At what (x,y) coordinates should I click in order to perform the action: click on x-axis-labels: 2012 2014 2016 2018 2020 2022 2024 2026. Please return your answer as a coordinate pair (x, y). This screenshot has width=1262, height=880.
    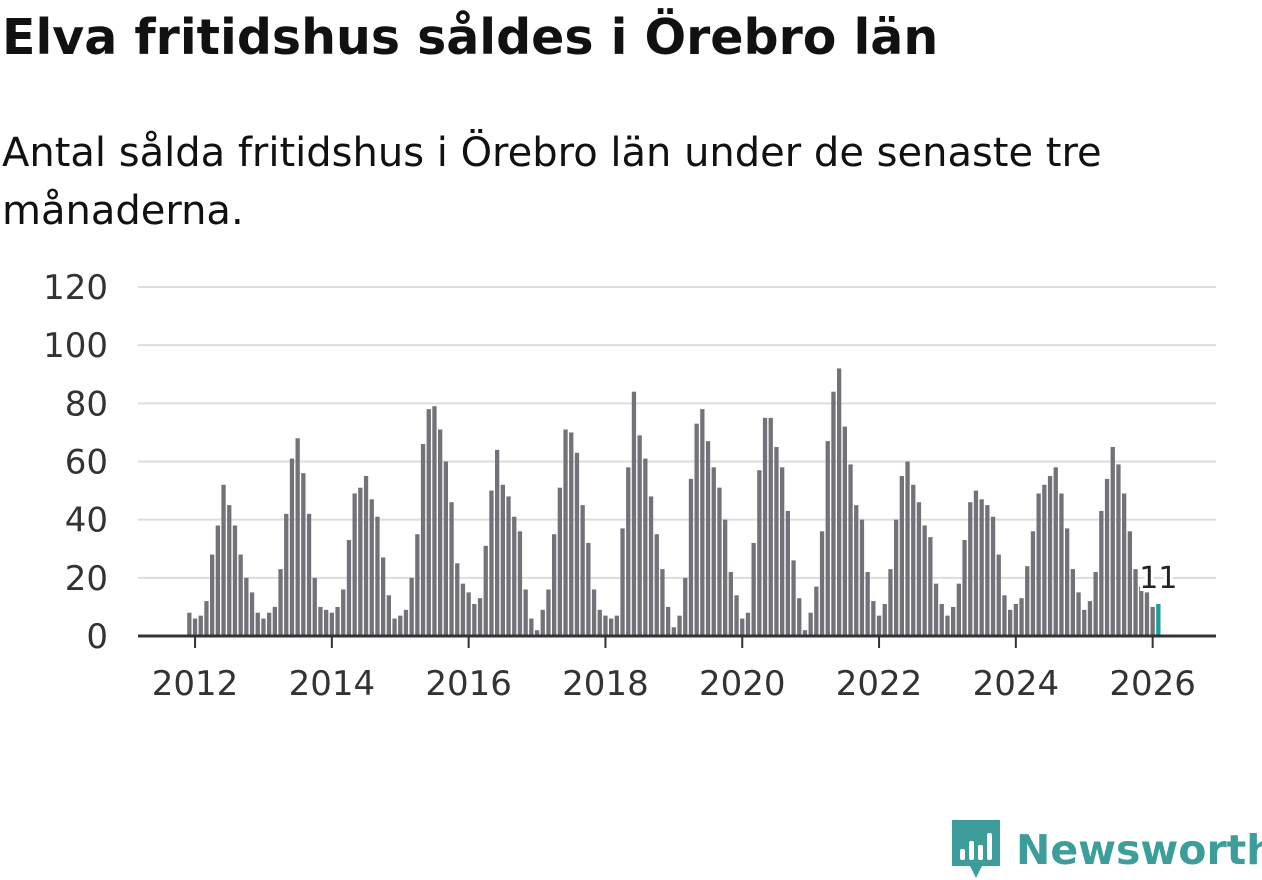
    Looking at the image, I should click on (674, 670).